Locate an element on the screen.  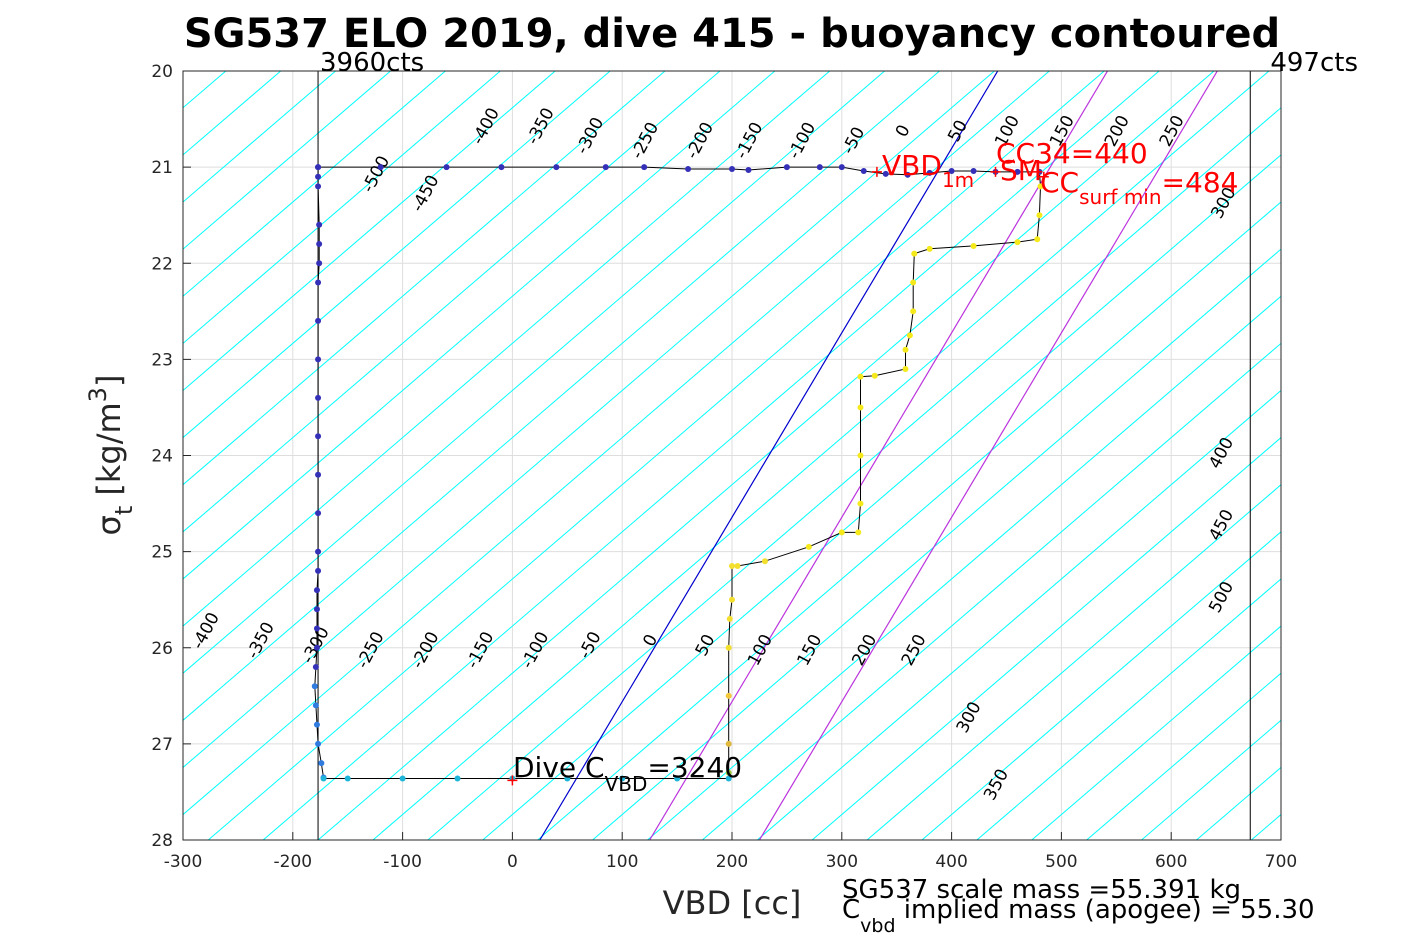
annotation-marker is located at coordinates (995, 171).